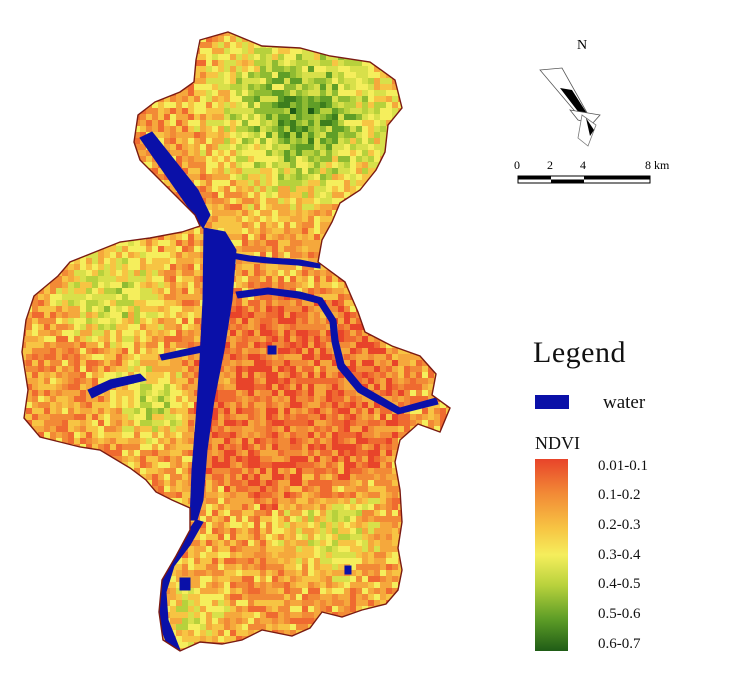 The height and width of the screenshot is (688, 738). Describe the element at coordinates (557, 443) in the screenshot. I see `ndvi-title: NDVI` at that location.